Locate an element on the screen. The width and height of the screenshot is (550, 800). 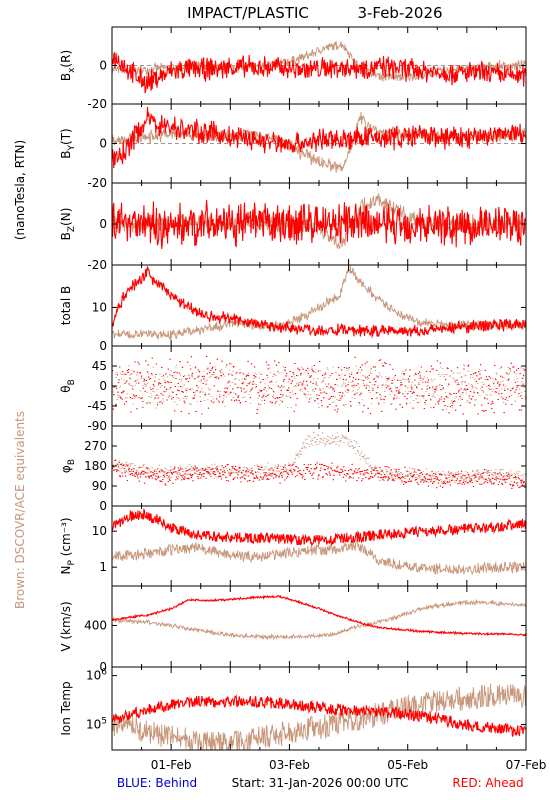
phi-ytick-label: 180 is located at coordinates (95, 466).